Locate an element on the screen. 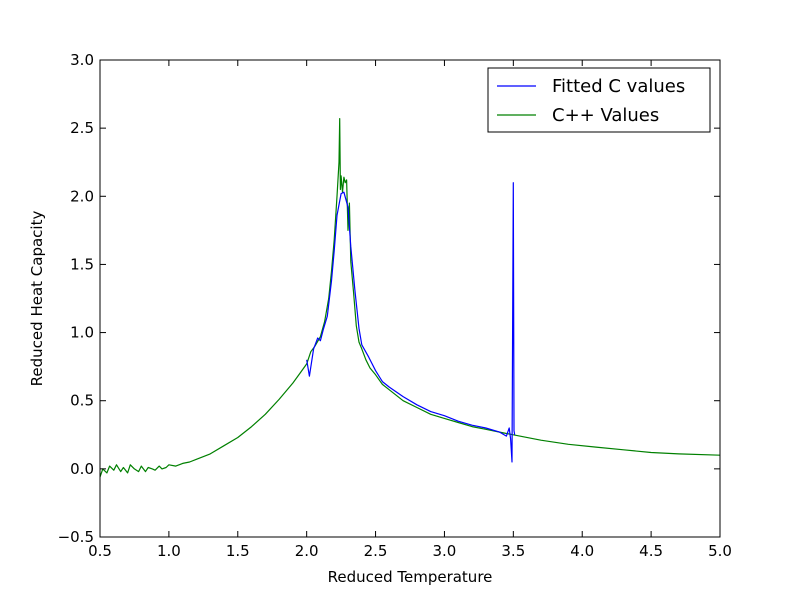 The height and width of the screenshot is (597, 800). legend-label-cpp: C++ Values is located at coordinates (605, 115).